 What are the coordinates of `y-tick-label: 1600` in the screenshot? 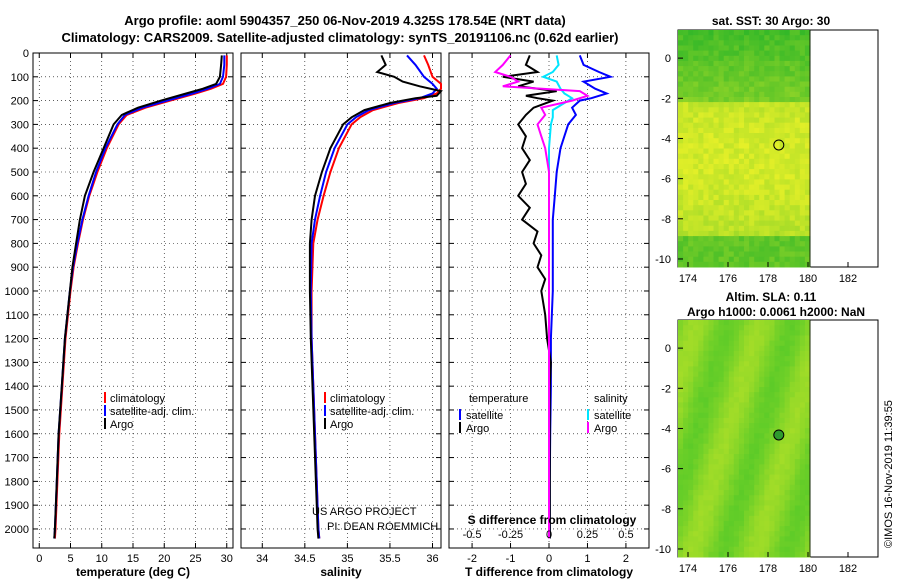 It's located at (17, 435).